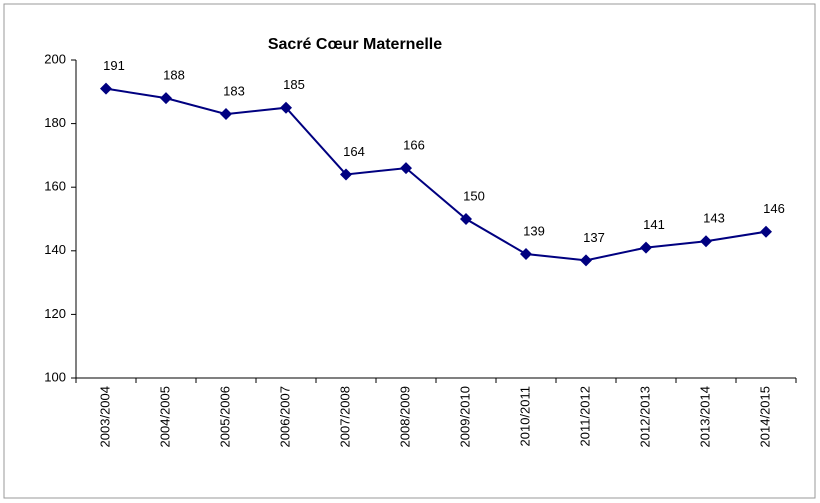 The height and width of the screenshot is (503, 820). Describe the element at coordinates (704, 416) in the screenshot. I see `x-tick-label: 2013/2014` at that location.